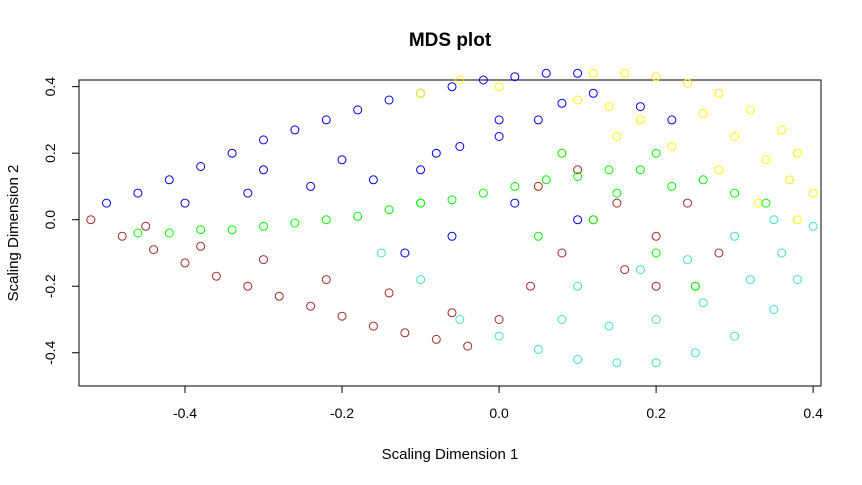 The height and width of the screenshot is (485, 862). I want to click on y-axis-label: Scaling Dimension 2, so click(13, 233).